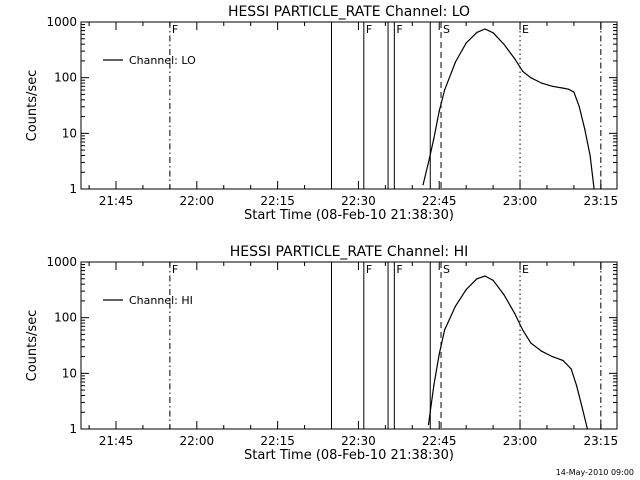  Describe the element at coordinates (197, 201) in the screenshot. I see `panel1-x-tick-label: 22:00` at that location.